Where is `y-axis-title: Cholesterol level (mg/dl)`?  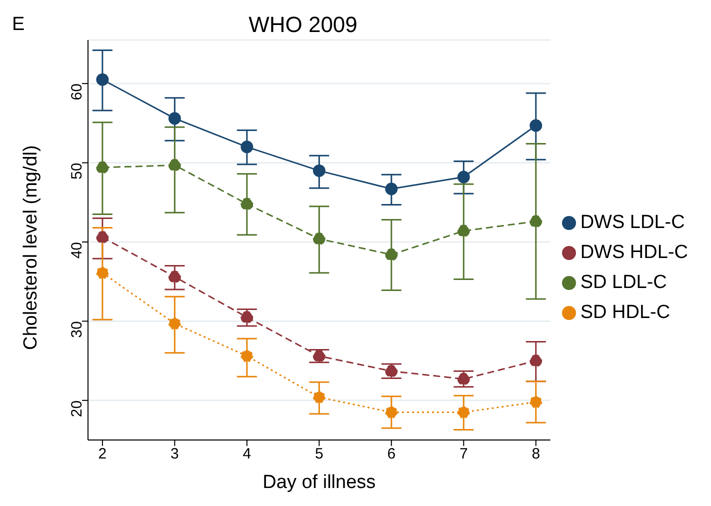 y-axis-title: Cholesterol level (mg/dl) is located at coordinates (31, 247).